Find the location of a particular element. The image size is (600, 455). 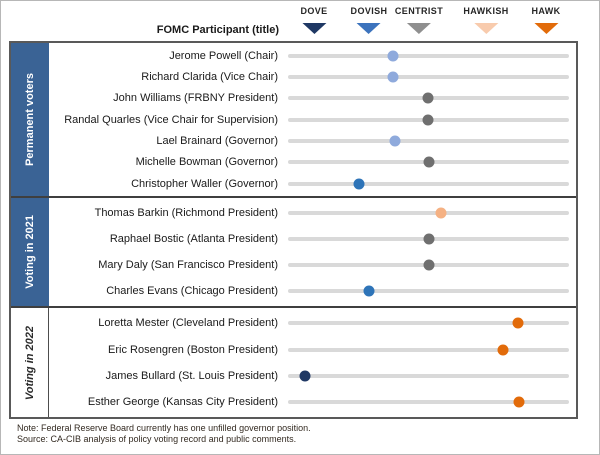

participant-row: Jerome Powell (Chair) is located at coordinates (312, 55).